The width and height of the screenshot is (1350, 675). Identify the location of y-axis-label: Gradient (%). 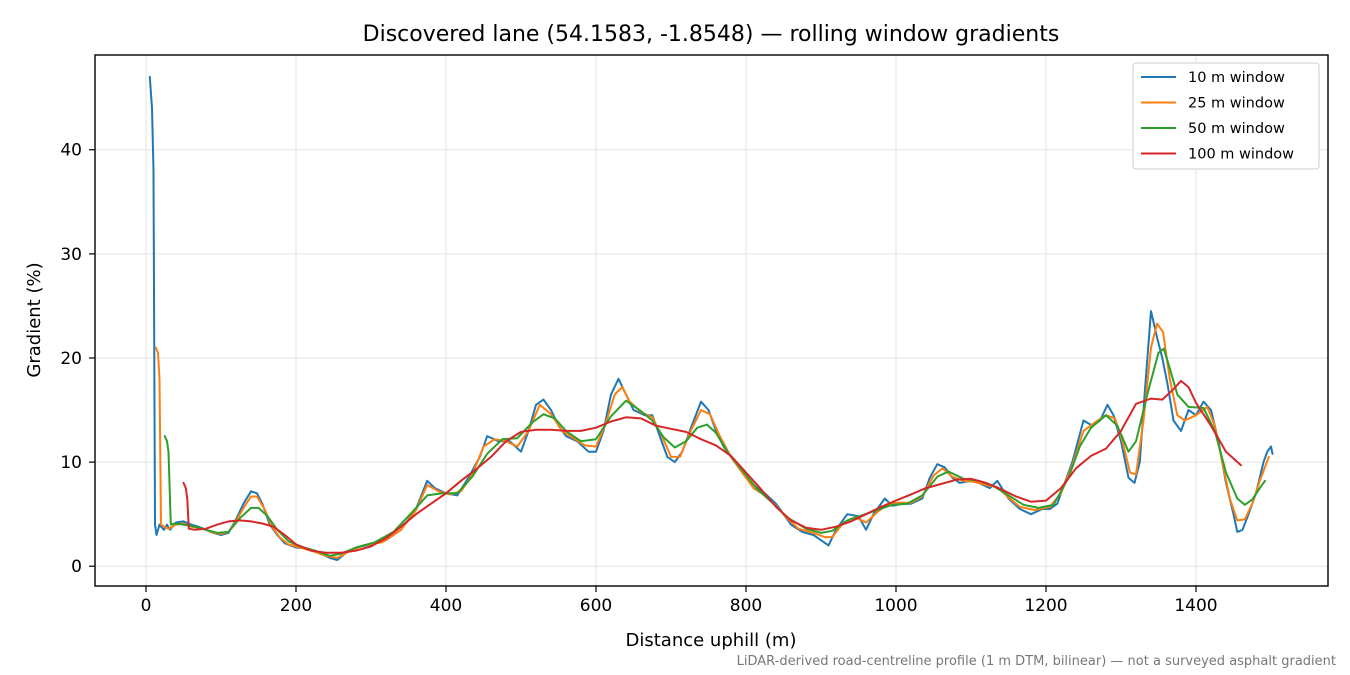
(34, 319).